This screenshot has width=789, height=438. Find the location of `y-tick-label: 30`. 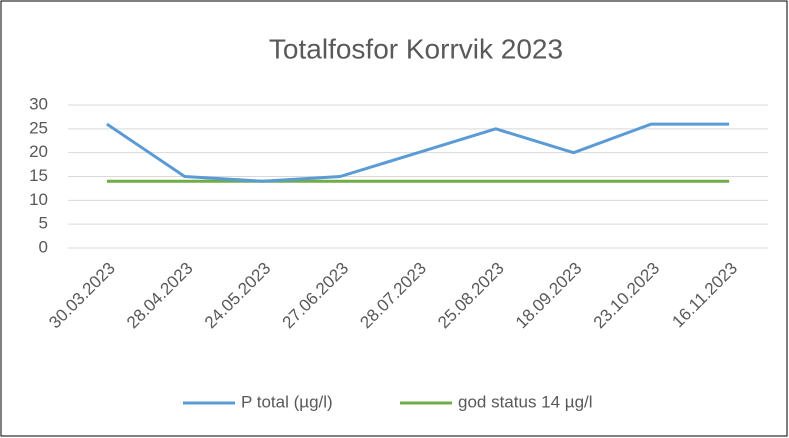

y-tick-label: 30 is located at coordinates (38, 103).